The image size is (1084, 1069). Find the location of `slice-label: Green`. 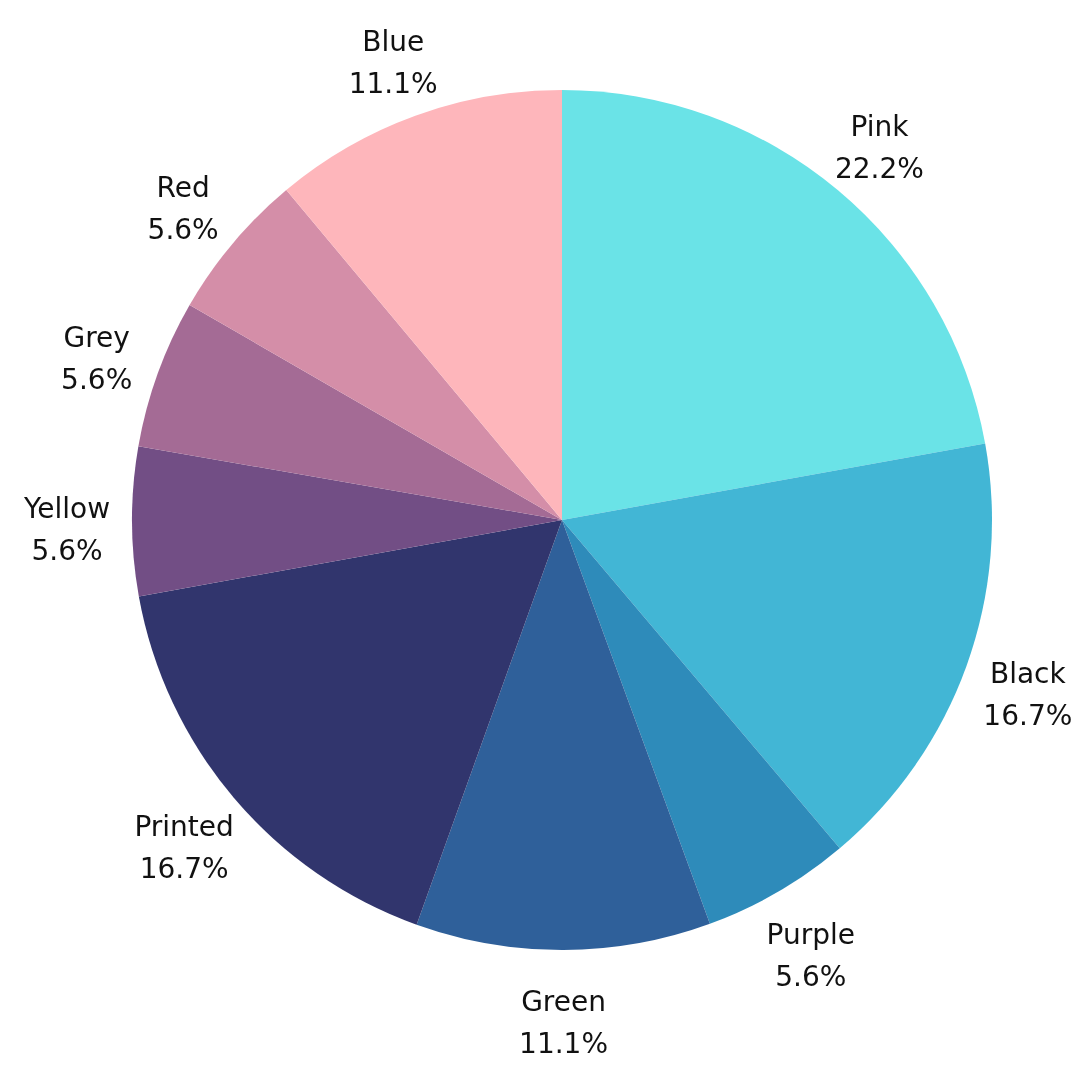

slice-label: Green is located at coordinates (563, 1001).